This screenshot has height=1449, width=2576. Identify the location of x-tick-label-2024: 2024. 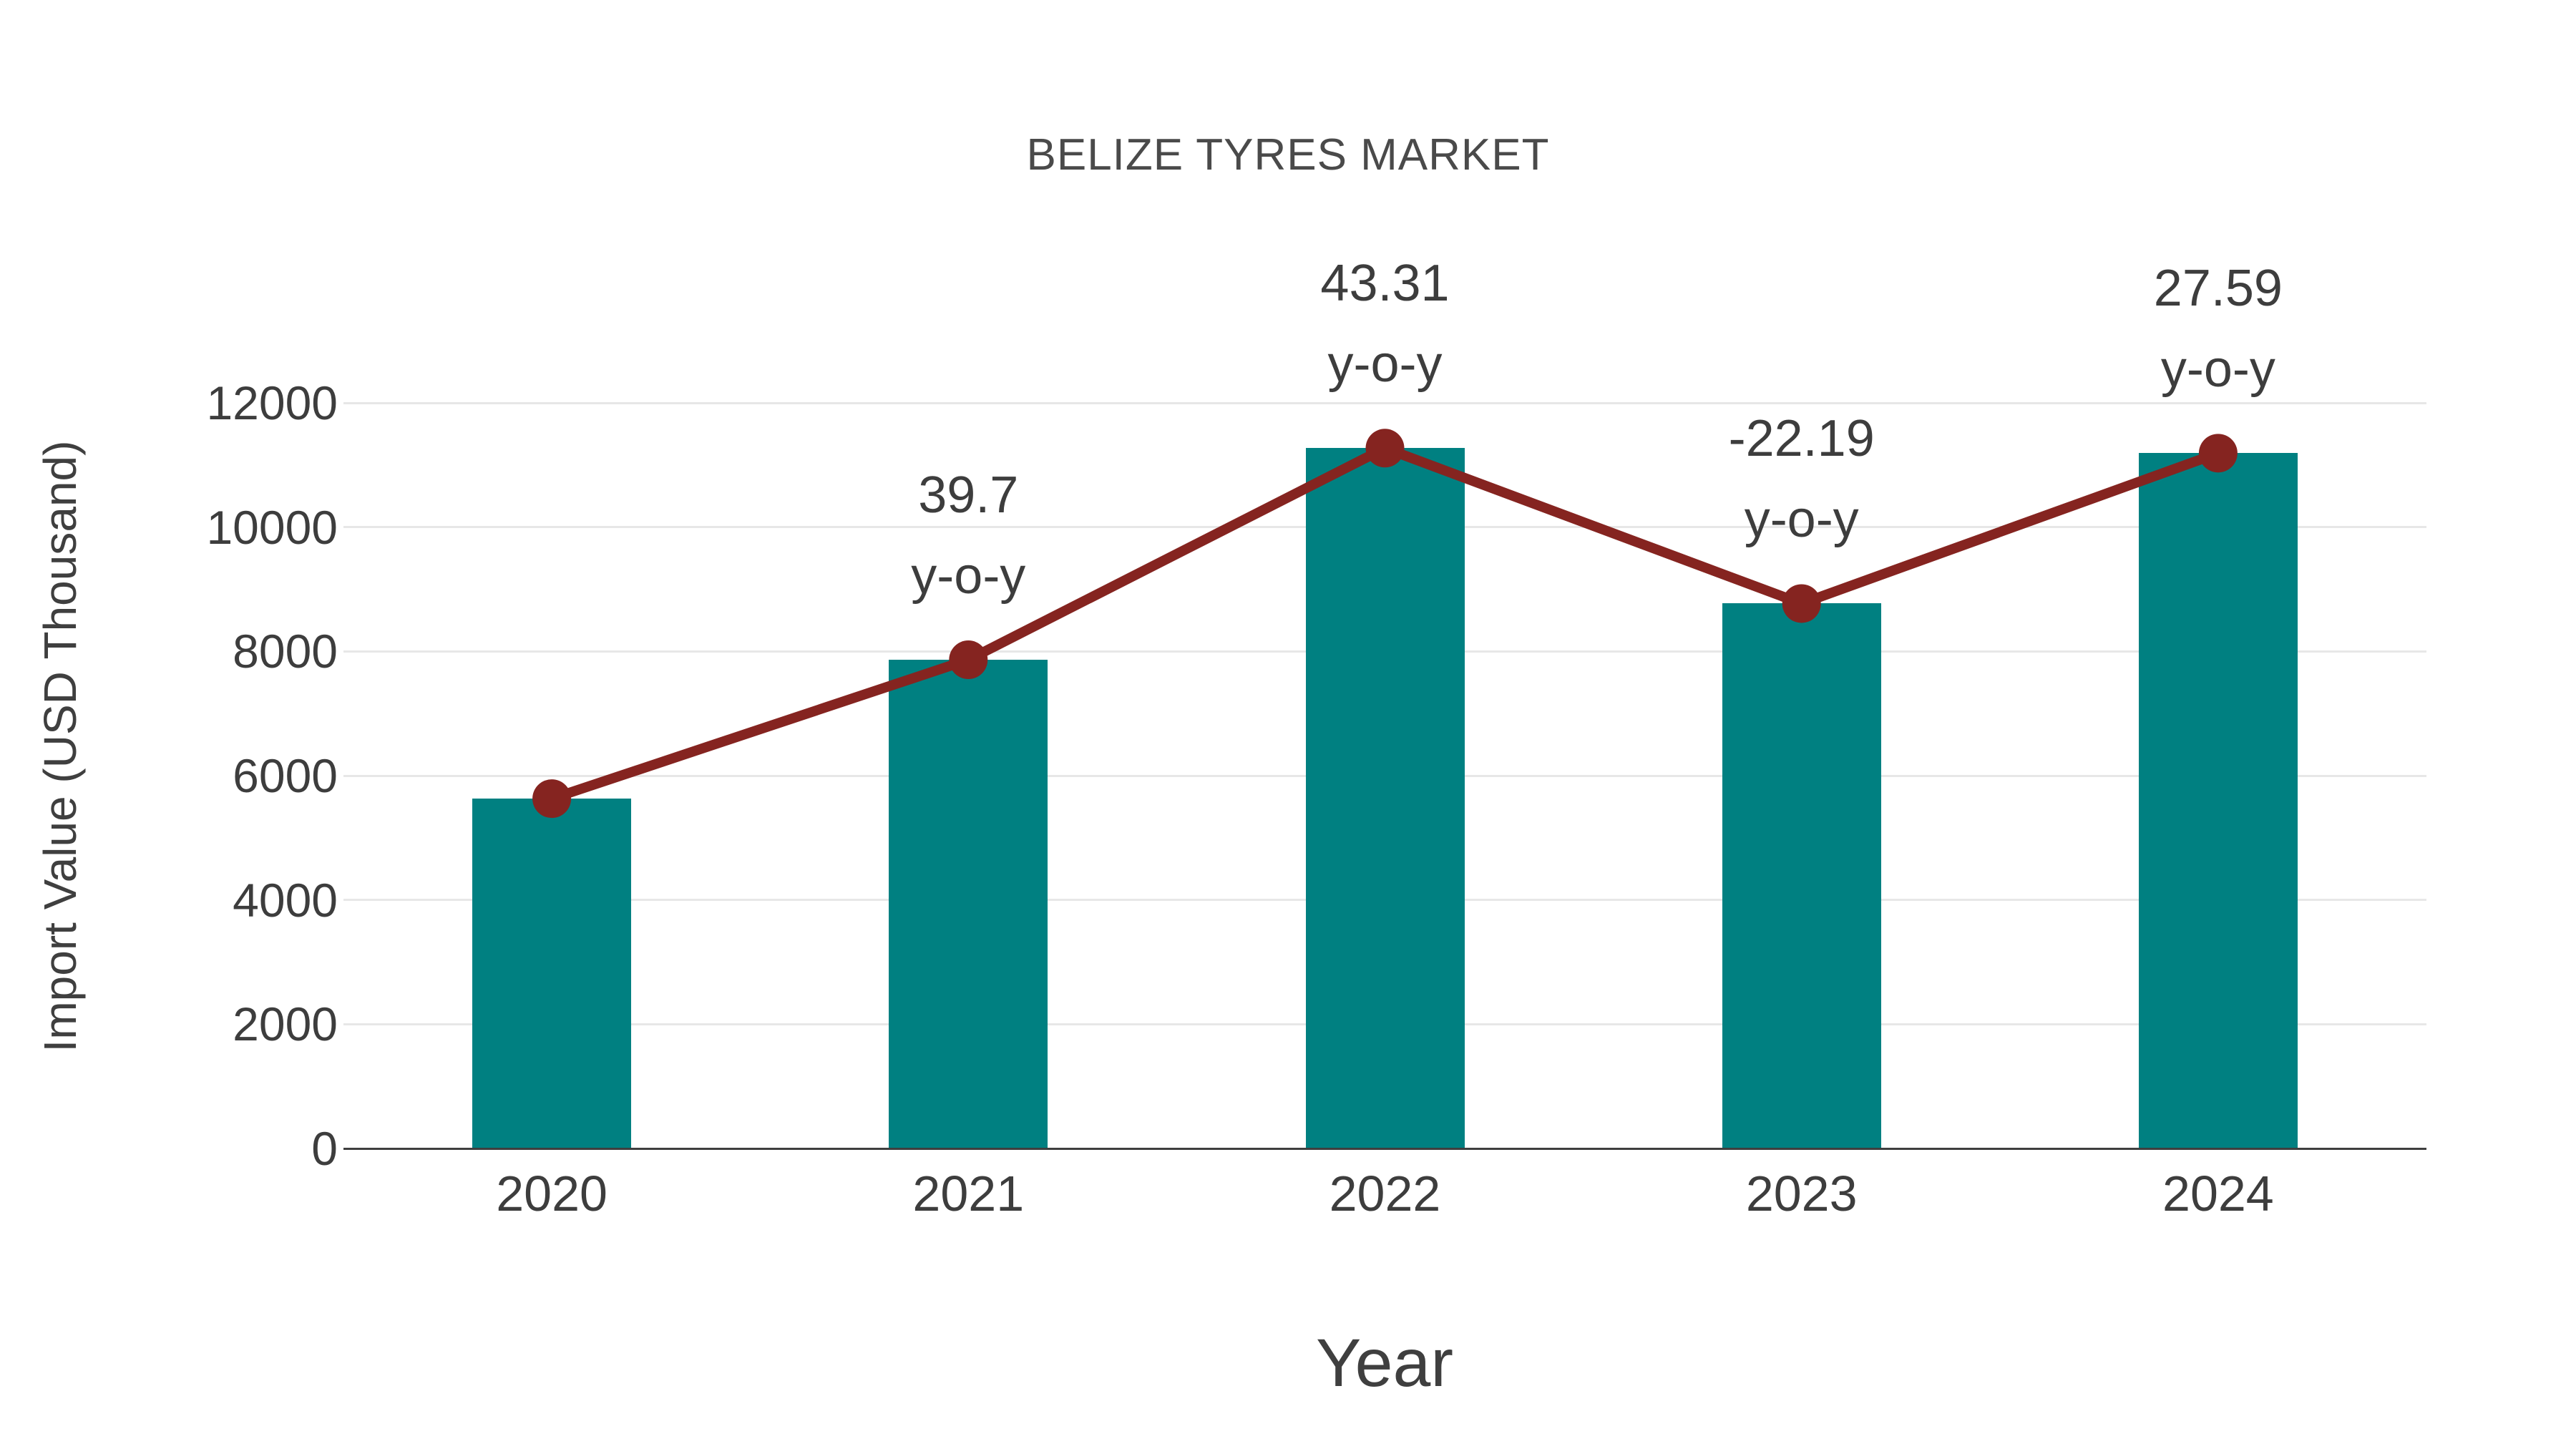
(2218, 1193).